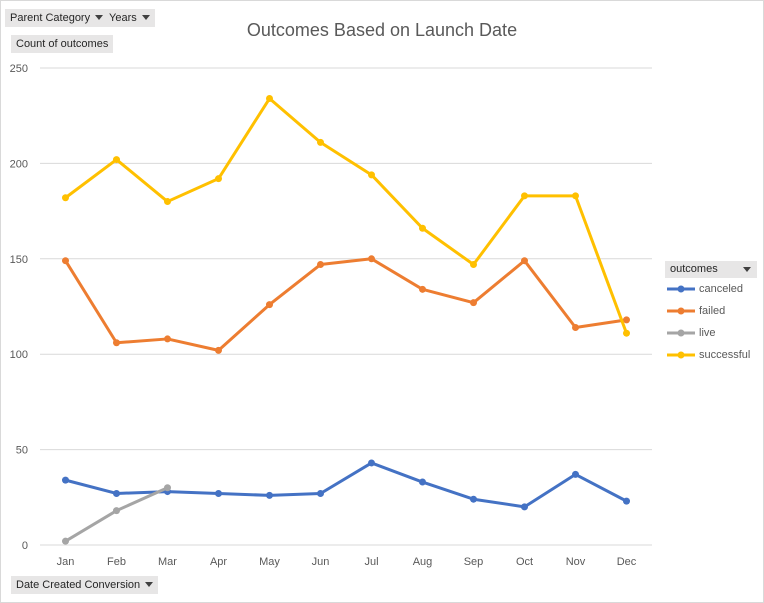  I want to click on y-tick-label: 200, so click(19, 164).